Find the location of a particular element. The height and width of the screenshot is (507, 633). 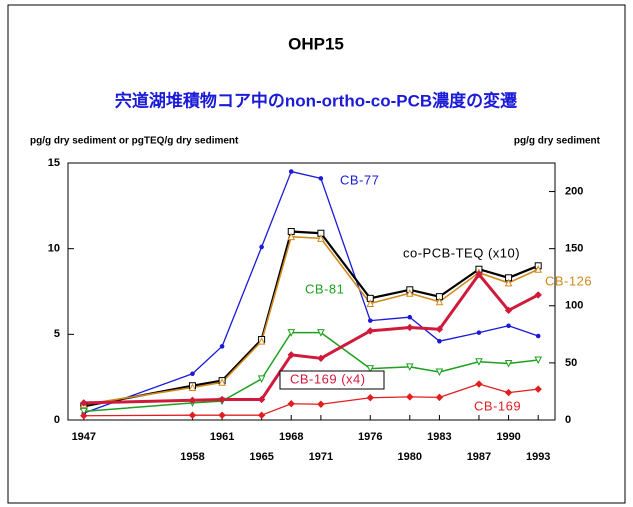

legend-box is located at coordinates (332, 380).